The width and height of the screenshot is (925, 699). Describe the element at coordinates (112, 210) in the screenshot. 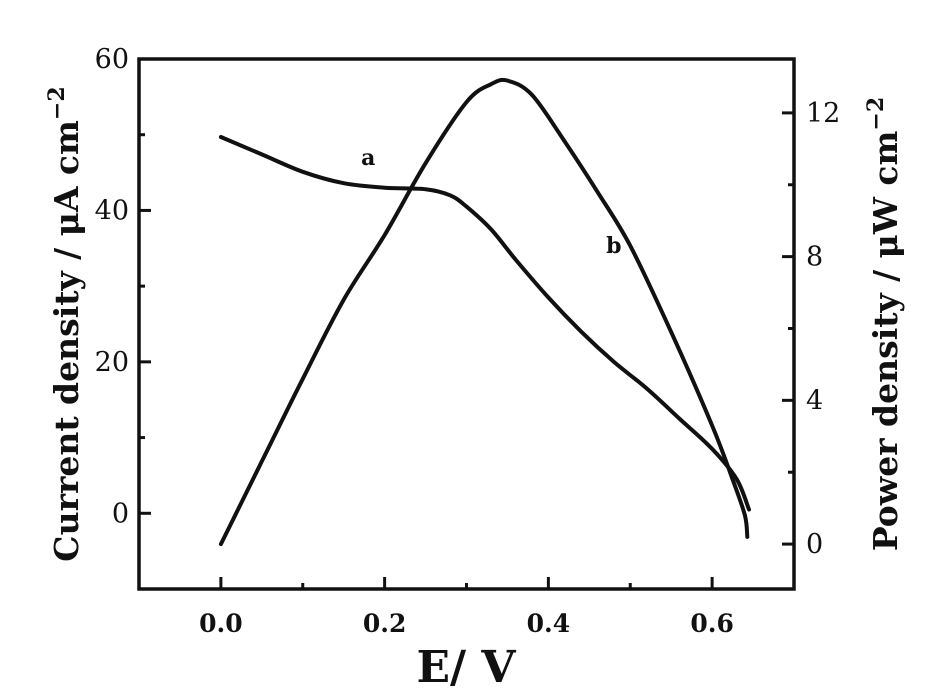

I see `y-left-tick-label: 40` at that location.